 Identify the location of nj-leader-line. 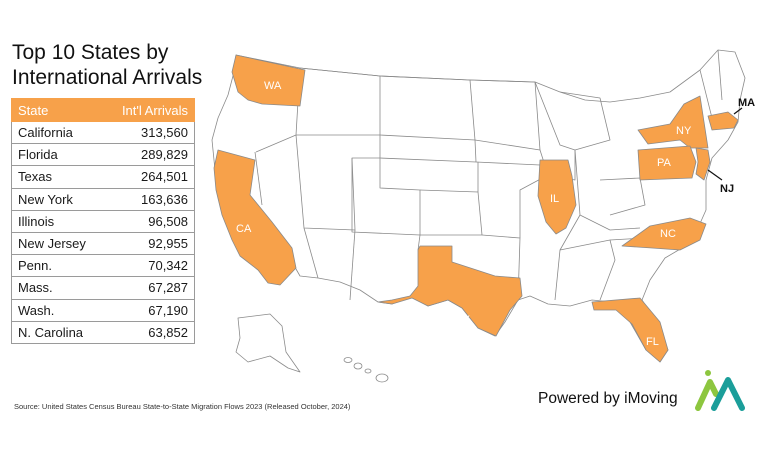
(715, 175).